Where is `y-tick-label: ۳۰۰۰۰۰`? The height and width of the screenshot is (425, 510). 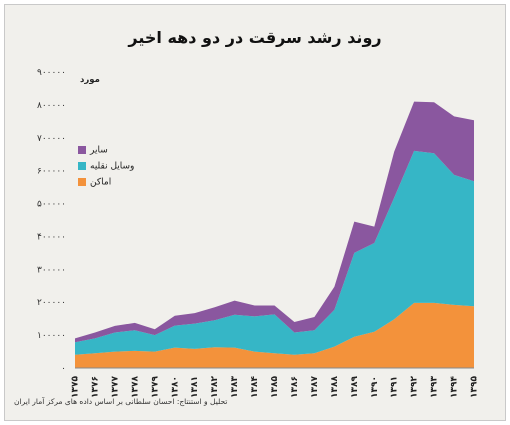 y-tick-label: ۳۰۰۰۰۰ is located at coordinates (51, 270).